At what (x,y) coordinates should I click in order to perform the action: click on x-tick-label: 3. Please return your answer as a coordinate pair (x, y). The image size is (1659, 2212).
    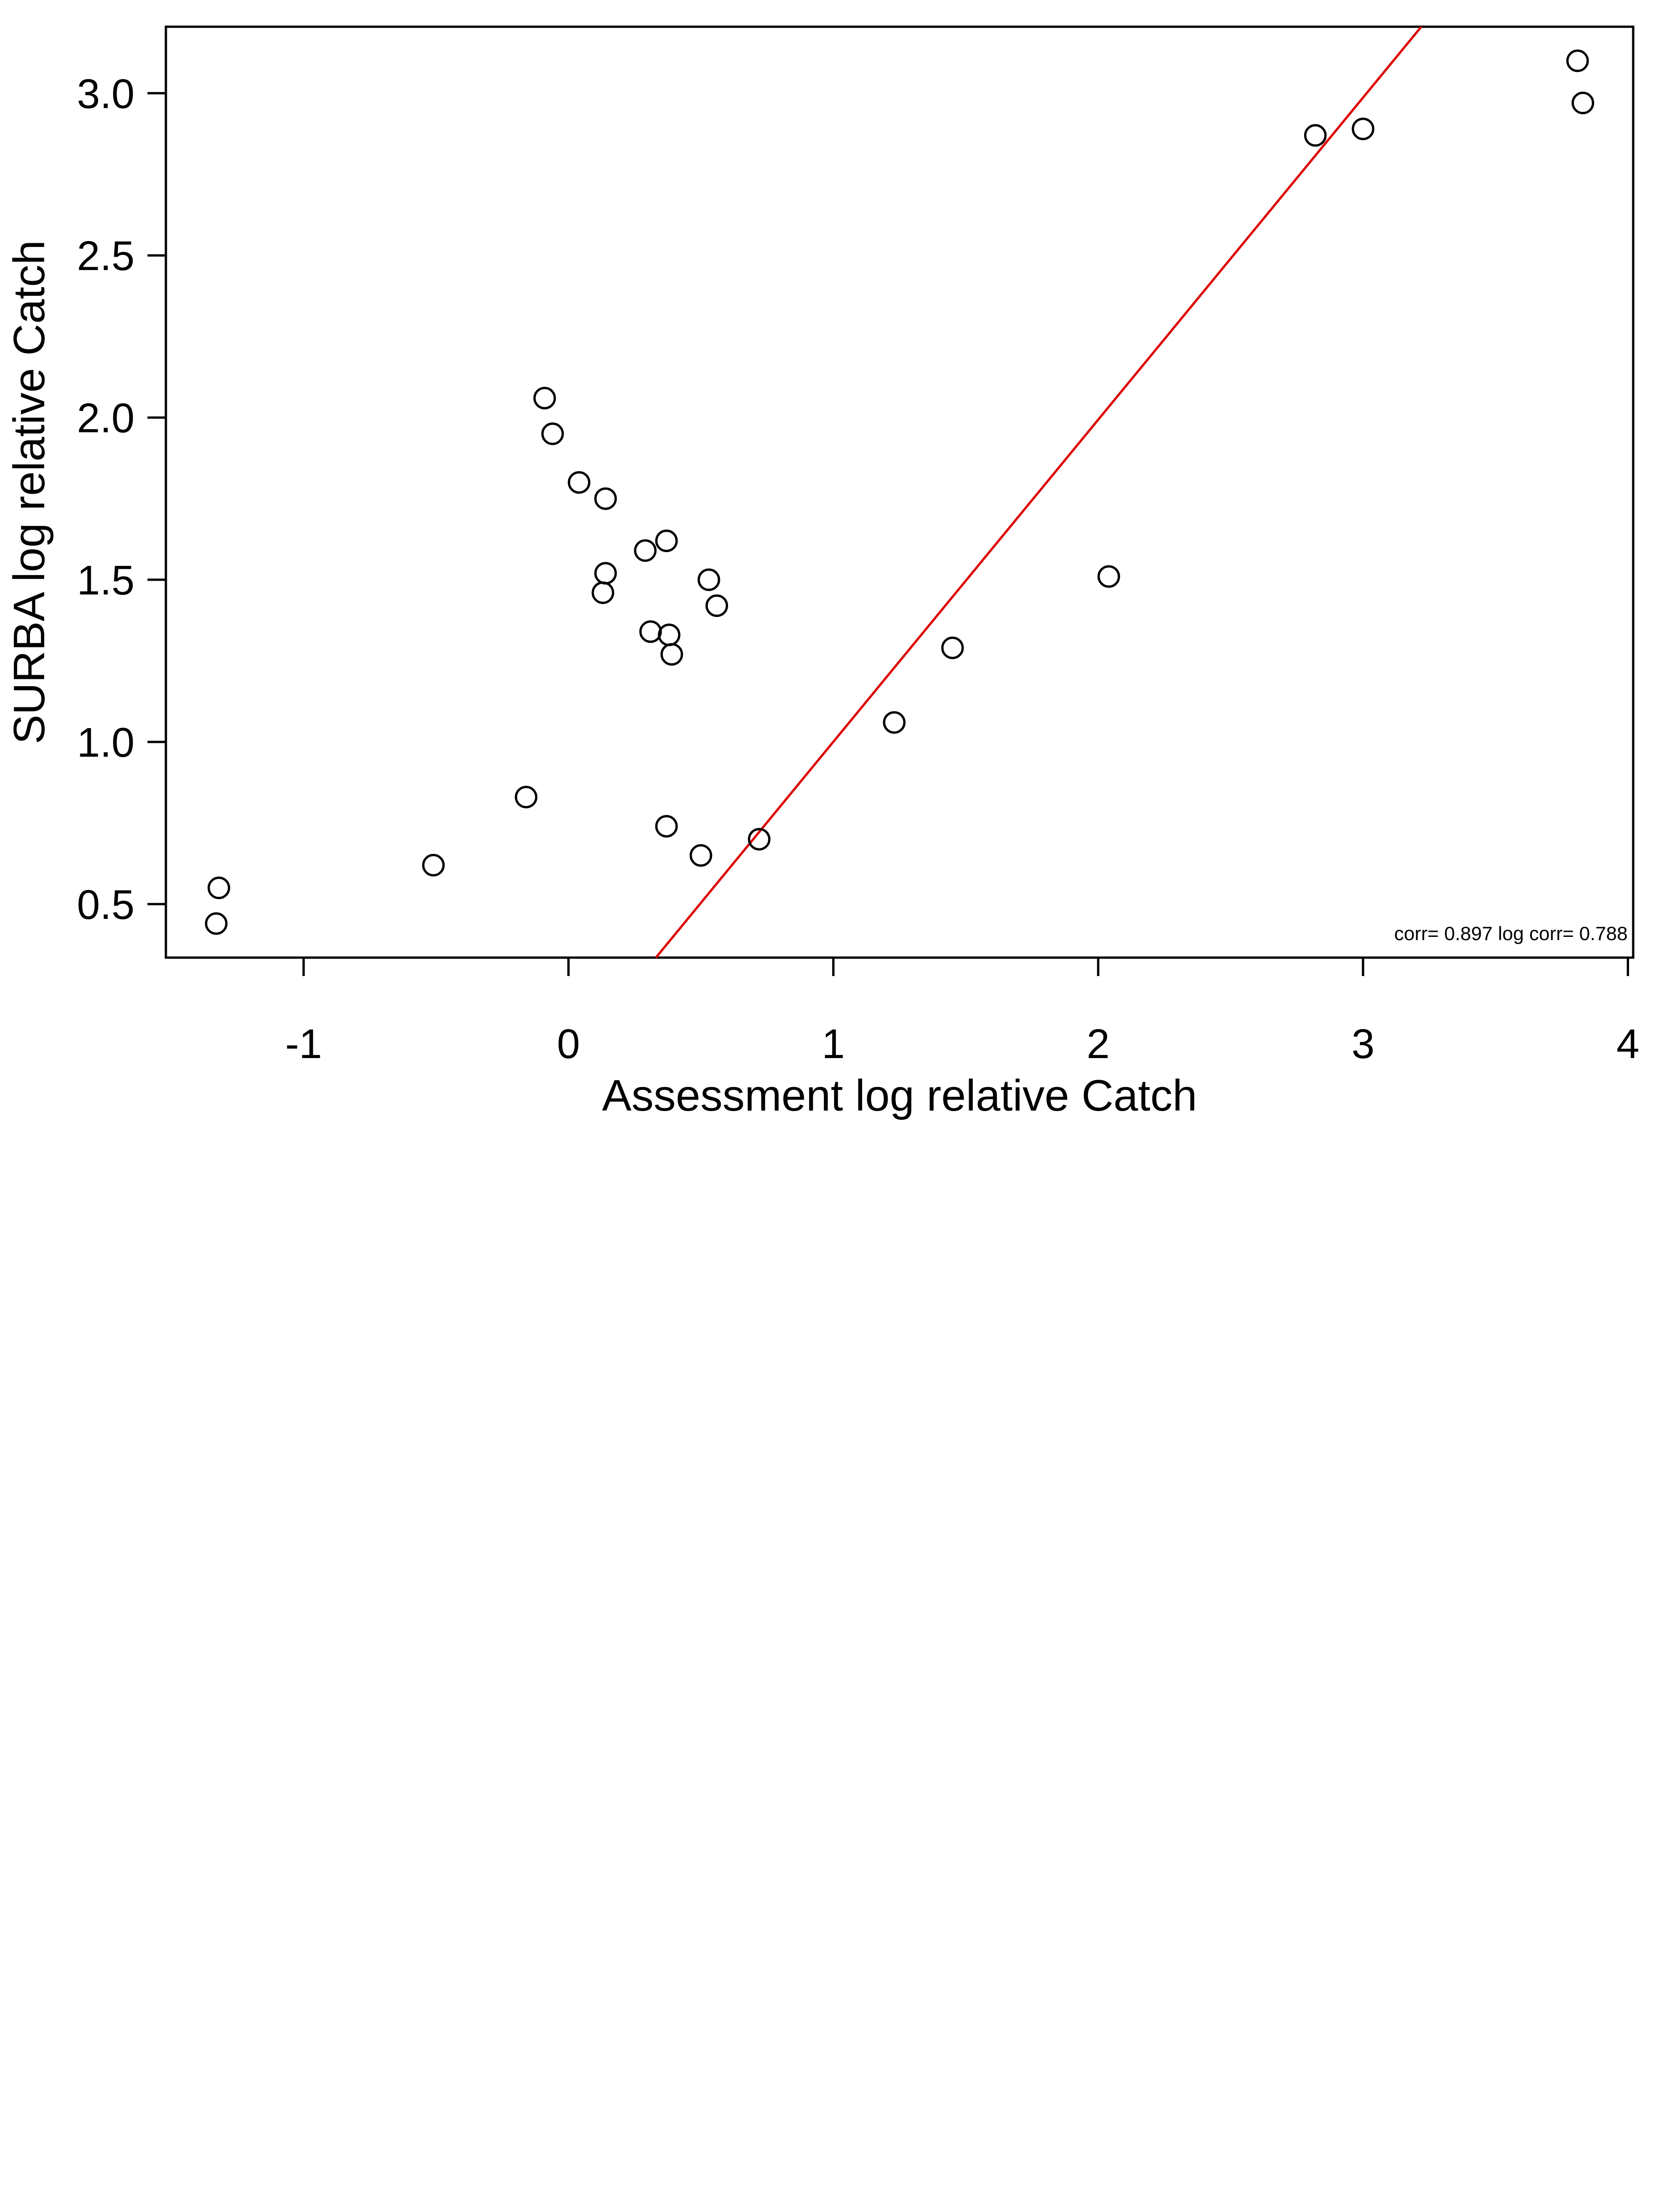
    Looking at the image, I should click on (1363, 1044).